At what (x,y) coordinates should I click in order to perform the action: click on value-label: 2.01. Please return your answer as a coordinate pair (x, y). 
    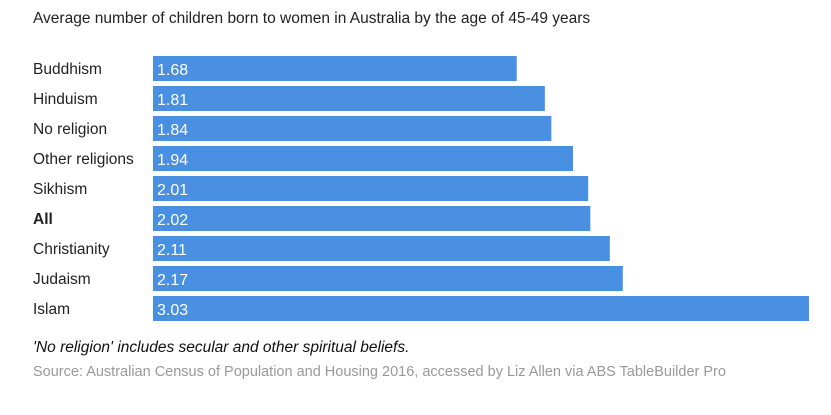
    Looking at the image, I should click on (172, 190).